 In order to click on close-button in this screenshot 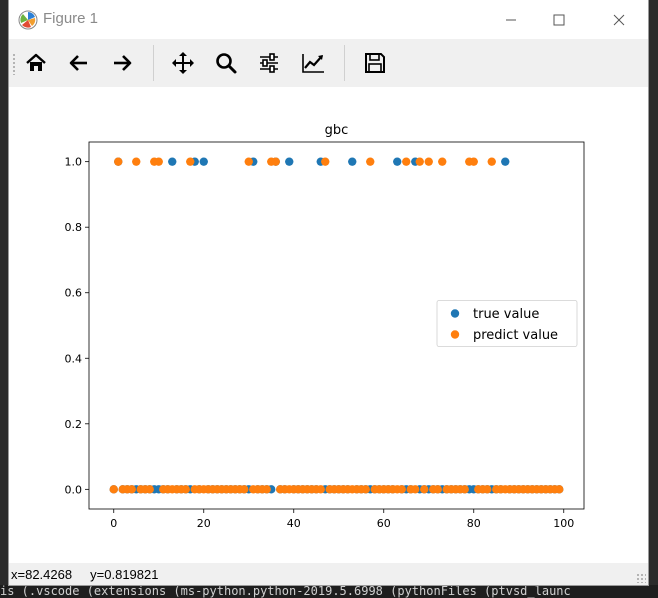, I will do `click(619, 19)`.